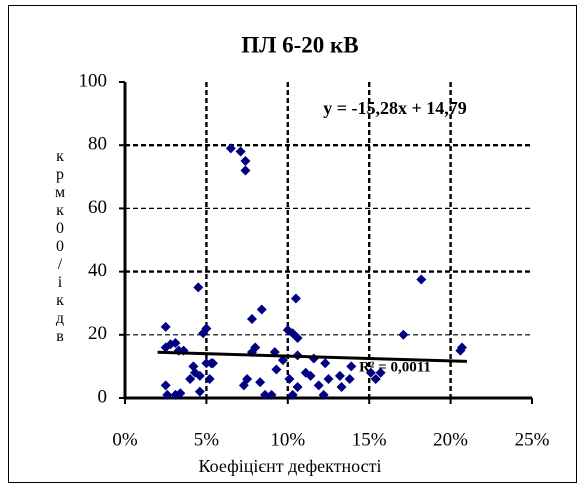  What do you see at coordinates (97, 144) in the screenshot?
I see `y-tick-label: 80` at bounding box center [97, 144].